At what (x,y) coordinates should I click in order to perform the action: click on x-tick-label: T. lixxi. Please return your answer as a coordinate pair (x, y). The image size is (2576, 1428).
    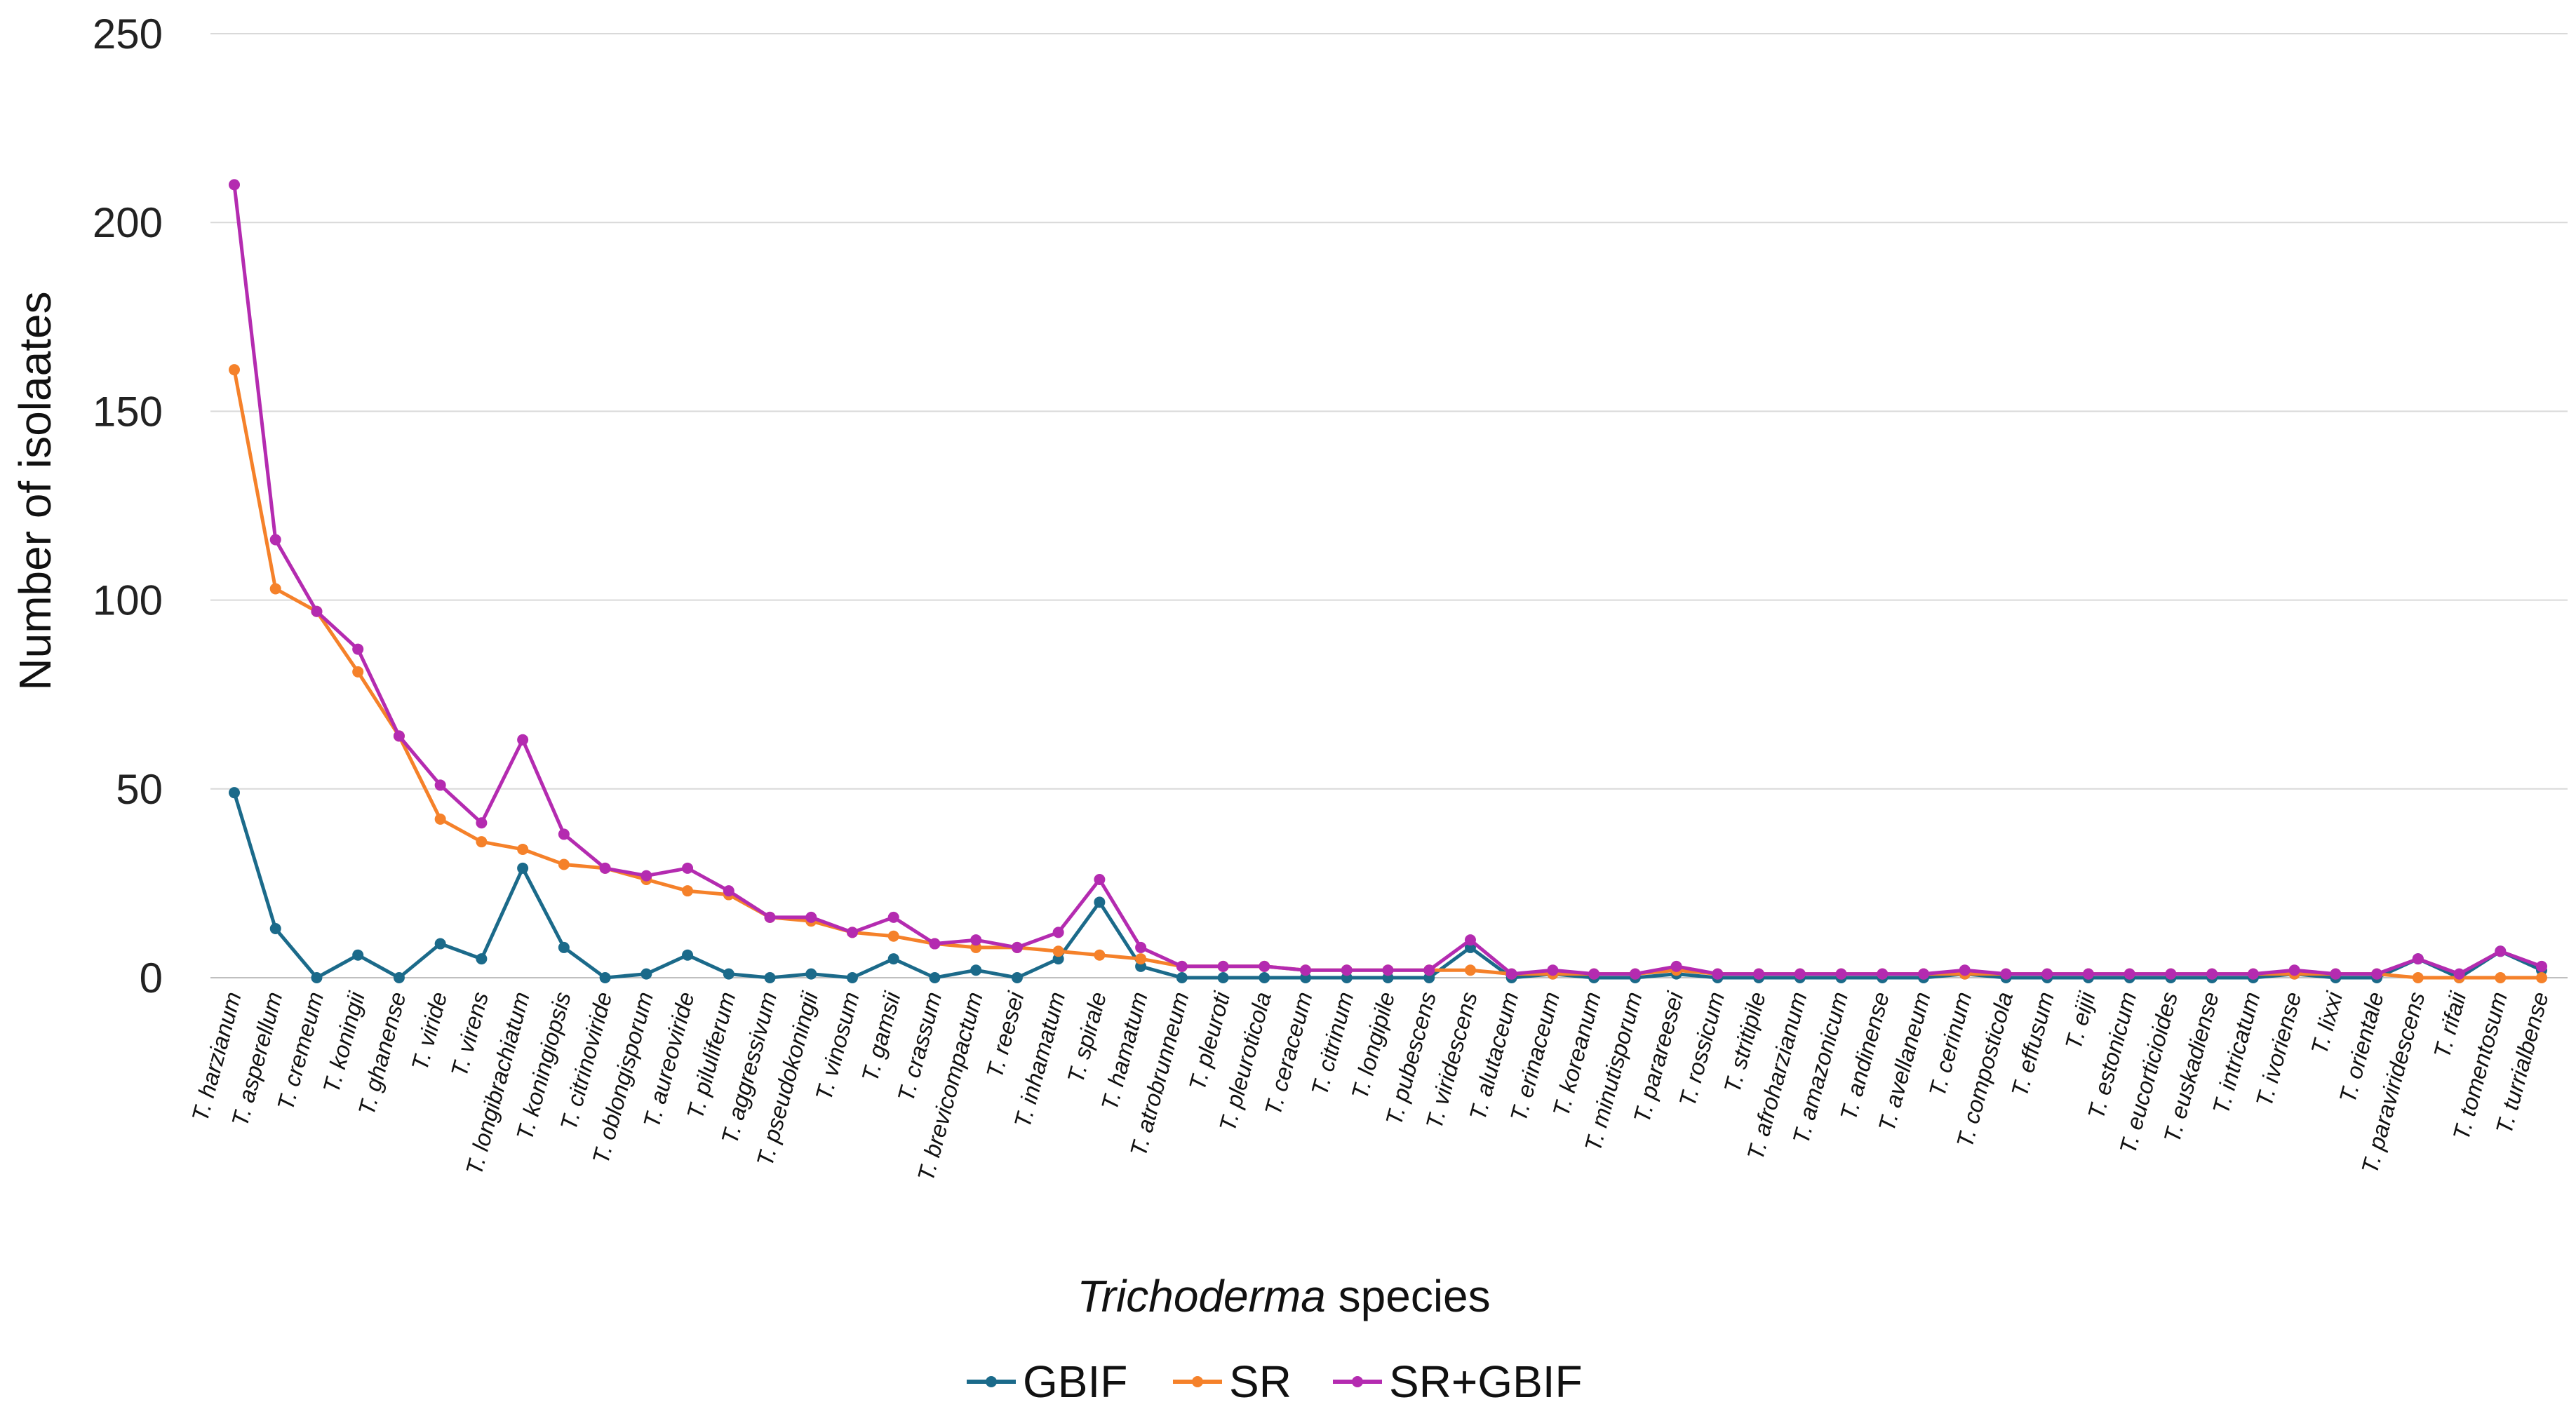
    Looking at the image, I should click on (2327, 1023).